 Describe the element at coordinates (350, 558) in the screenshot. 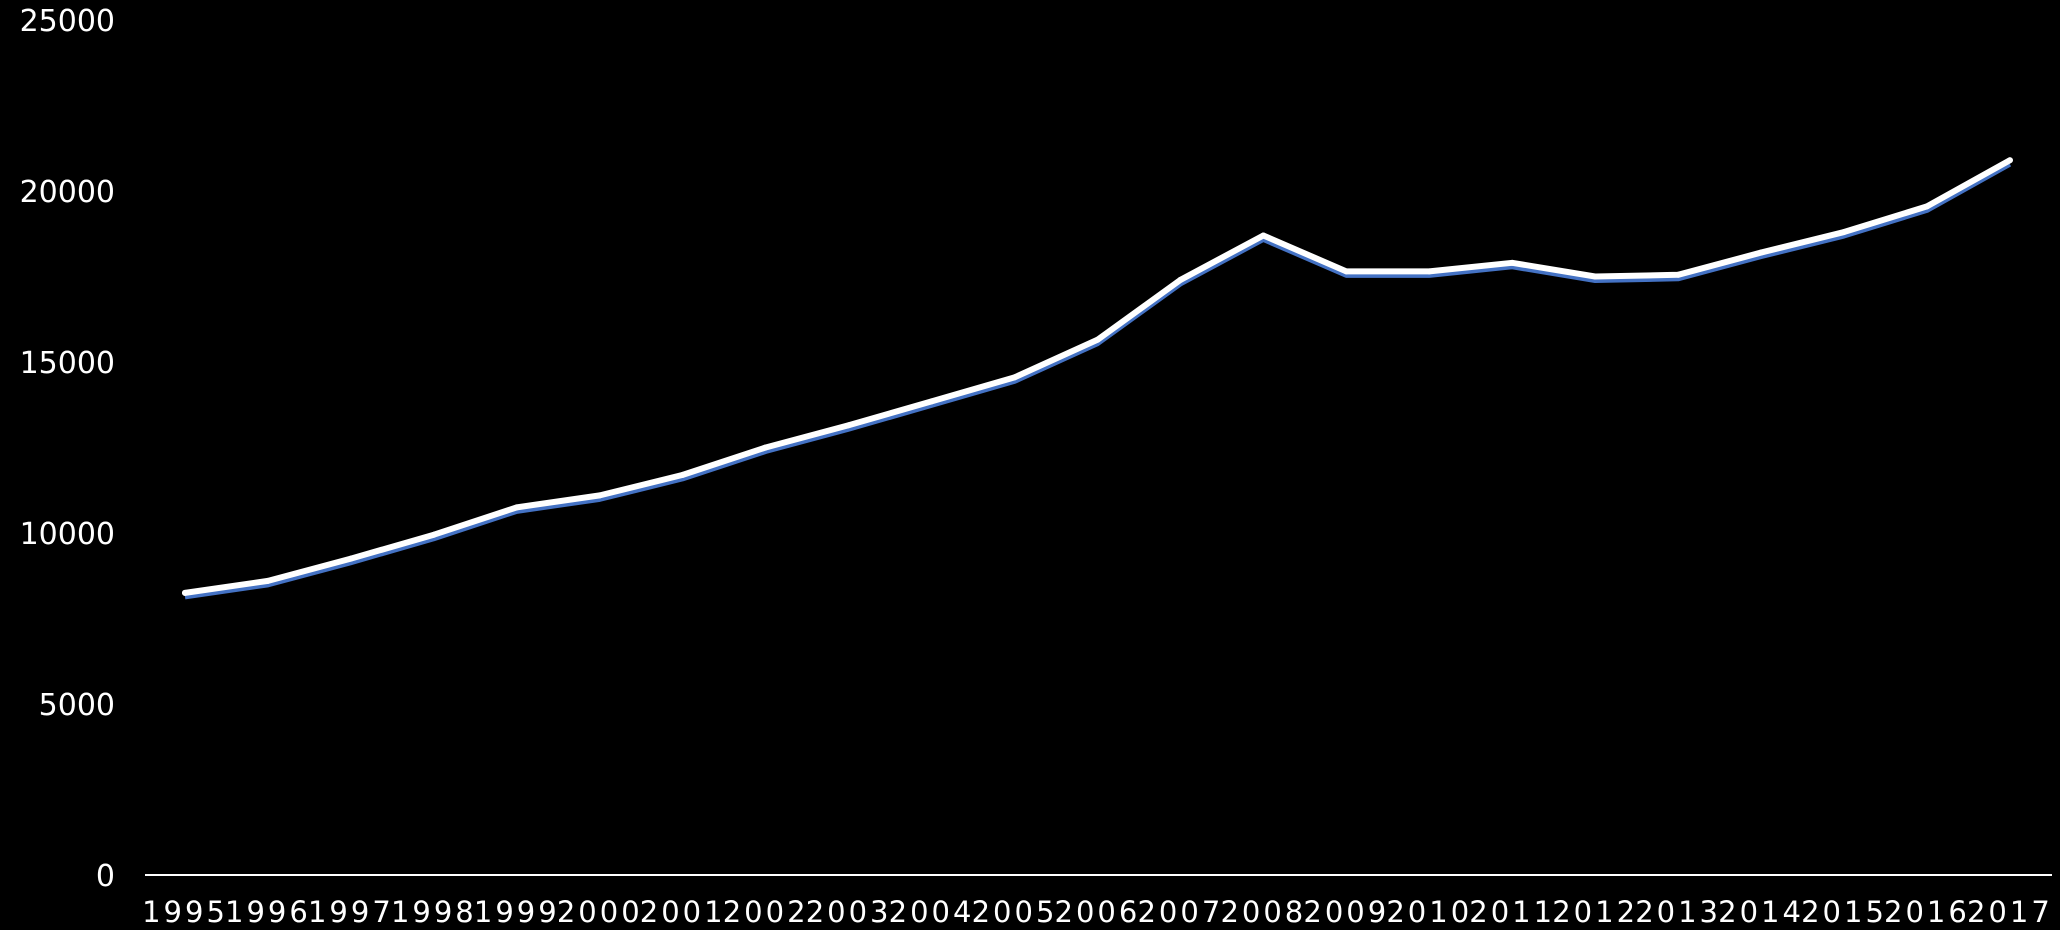

I see `data-point-1997` at that location.